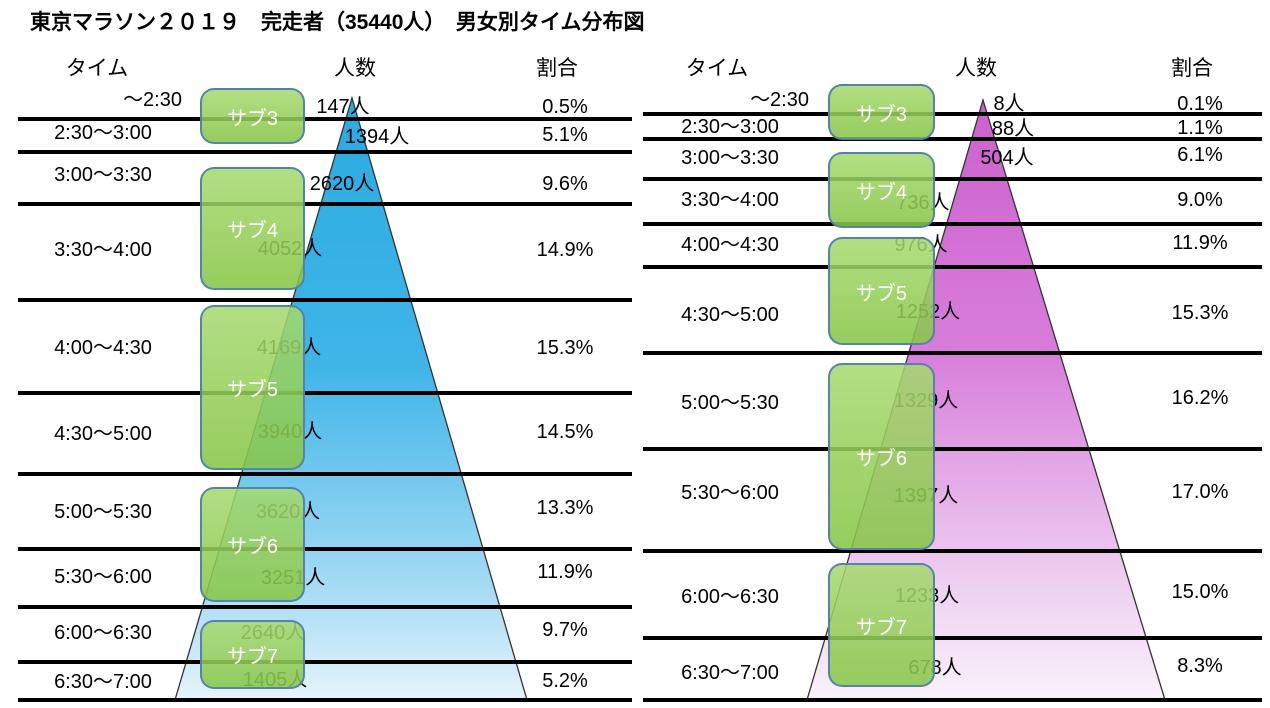 This screenshot has height=708, width=1270. What do you see at coordinates (730, 127) in the screenshot?
I see `right-time-range-label: 2:30～3:00` at bounding box center [730, 127].